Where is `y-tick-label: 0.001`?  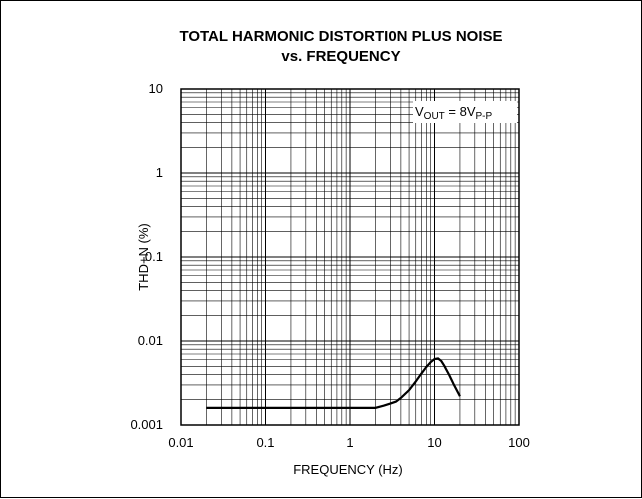
y-tick-label: 0.001 is located at coordinates (146, 424).